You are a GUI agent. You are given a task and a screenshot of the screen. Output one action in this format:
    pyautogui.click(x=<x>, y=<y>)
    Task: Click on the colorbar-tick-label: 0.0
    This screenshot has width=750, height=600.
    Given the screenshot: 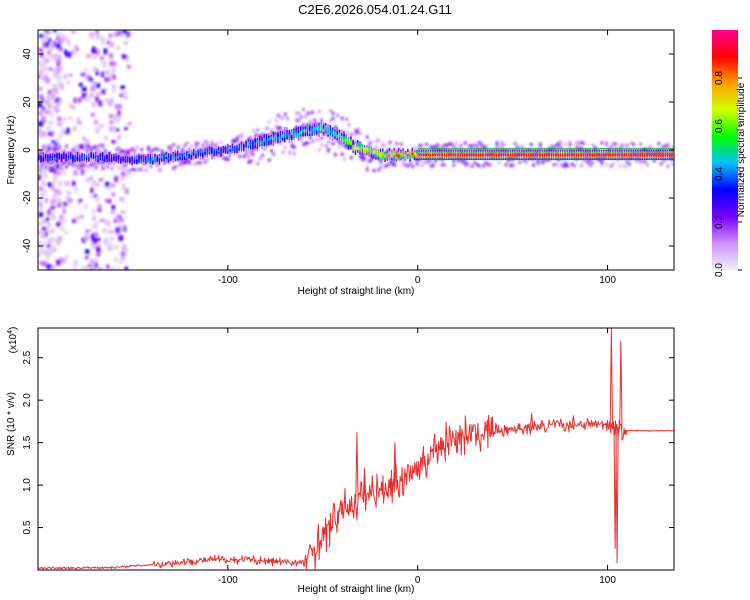 What is the action you would take?
    pyautogui.click(x=719, y=270)
    